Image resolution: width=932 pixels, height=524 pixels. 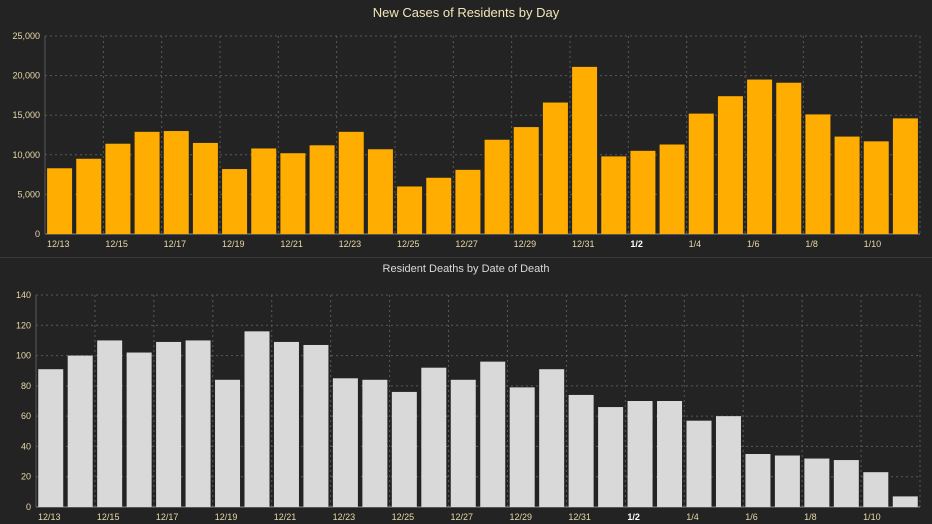 What do you see at coordinates (26, 446) in the screenshot?
I see `y-tick-label: 40` at bounding box center [26, 446].